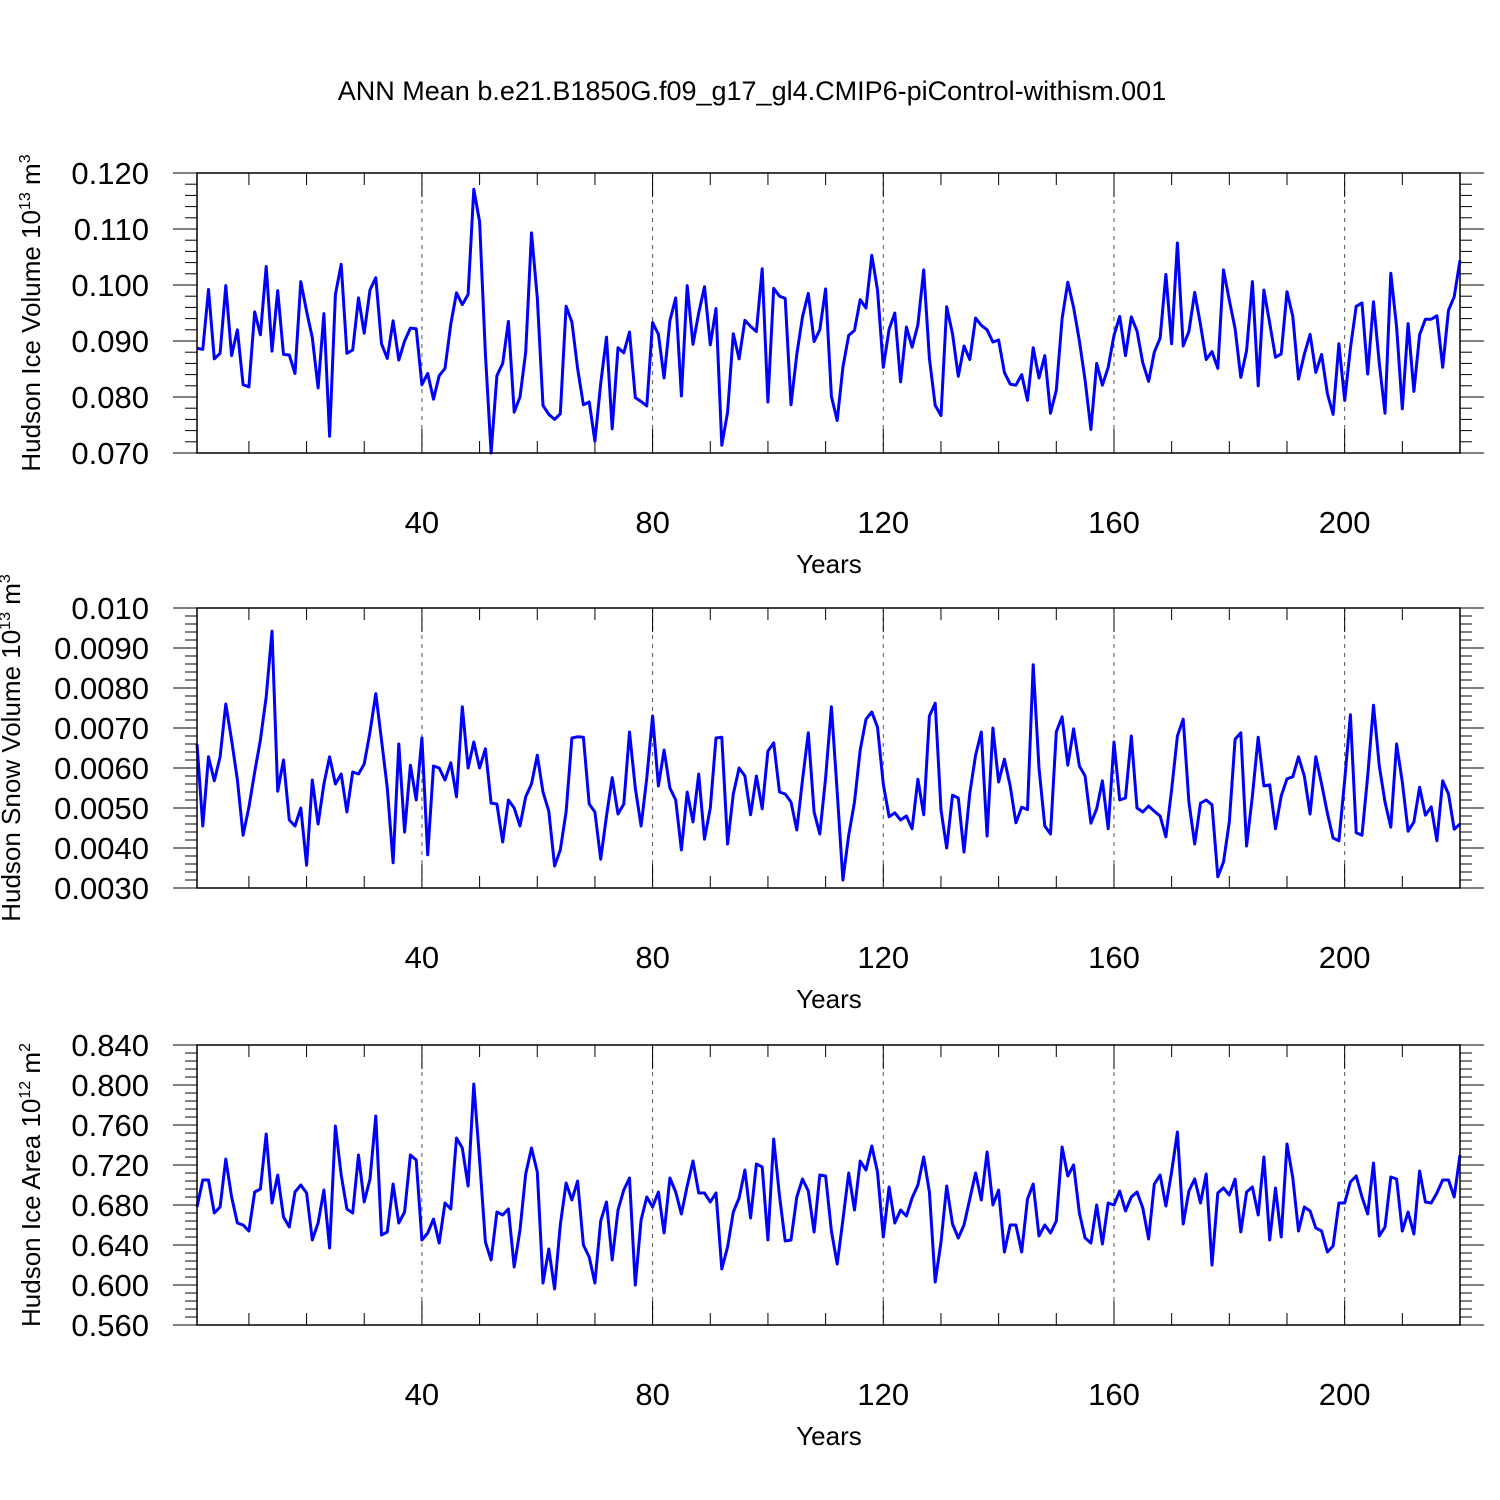  Describe the element at coordinates (101, 808) in the screenshot. I see `y-tick-label: 0.0050` at that location.